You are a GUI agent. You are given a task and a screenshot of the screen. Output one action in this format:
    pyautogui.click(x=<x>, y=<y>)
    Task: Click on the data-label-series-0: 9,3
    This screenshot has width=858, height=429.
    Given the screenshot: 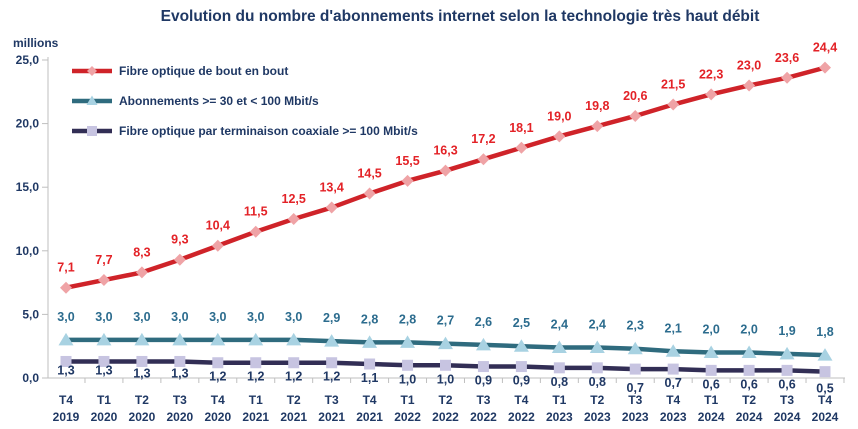 What is the action you would take?
    pyautogui.click(x=179, y=240)
    